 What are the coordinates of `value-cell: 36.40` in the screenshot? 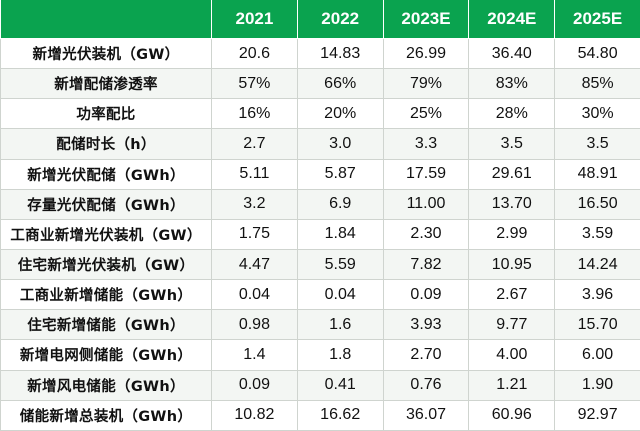 It's located at (512, 53).